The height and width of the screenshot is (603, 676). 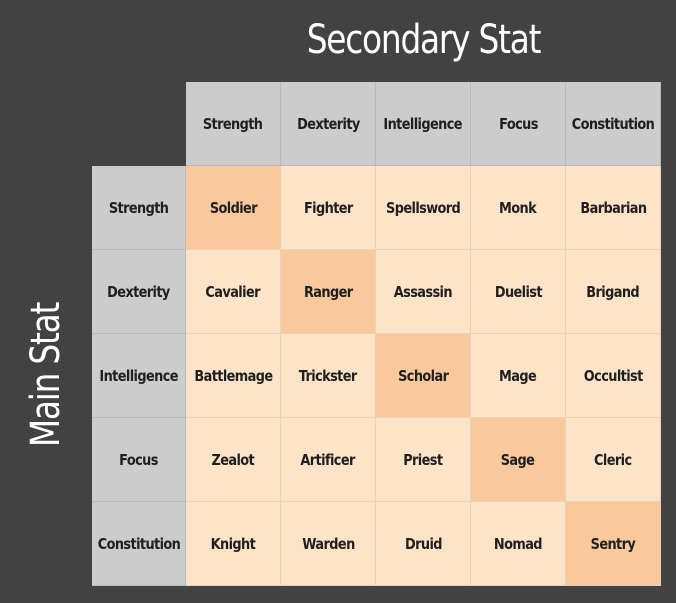 I want to click on class-cell-occultist-label: Occultist, so click(x=613, y=375).